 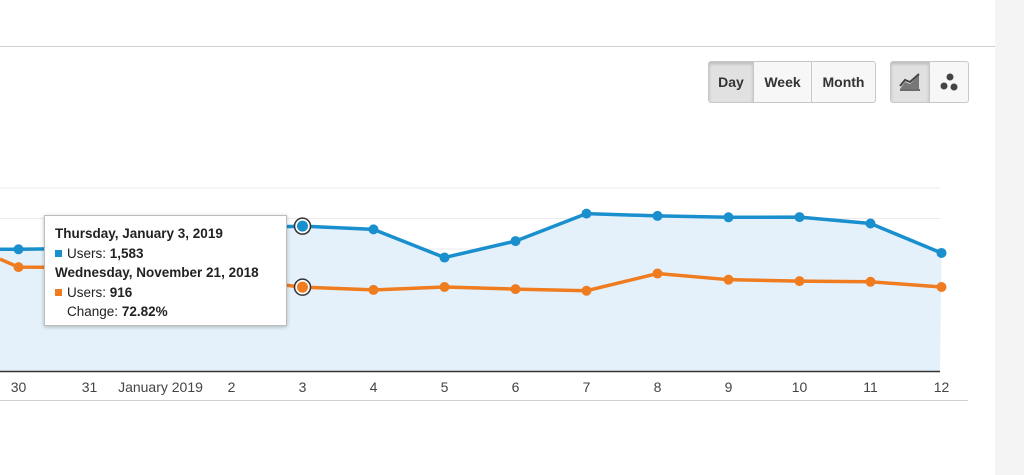 What do you see at coordinates (303, 387) in the screenshot?
I see `x-tick-label: 3` at bounding box center [303, 387].